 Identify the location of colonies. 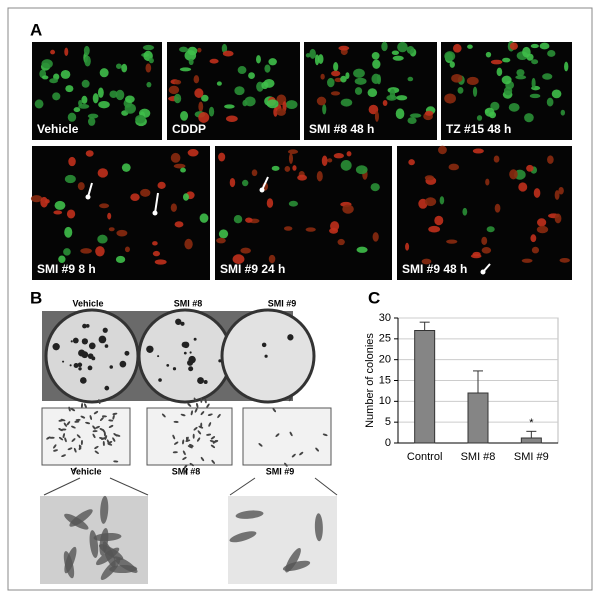
(173, 354).